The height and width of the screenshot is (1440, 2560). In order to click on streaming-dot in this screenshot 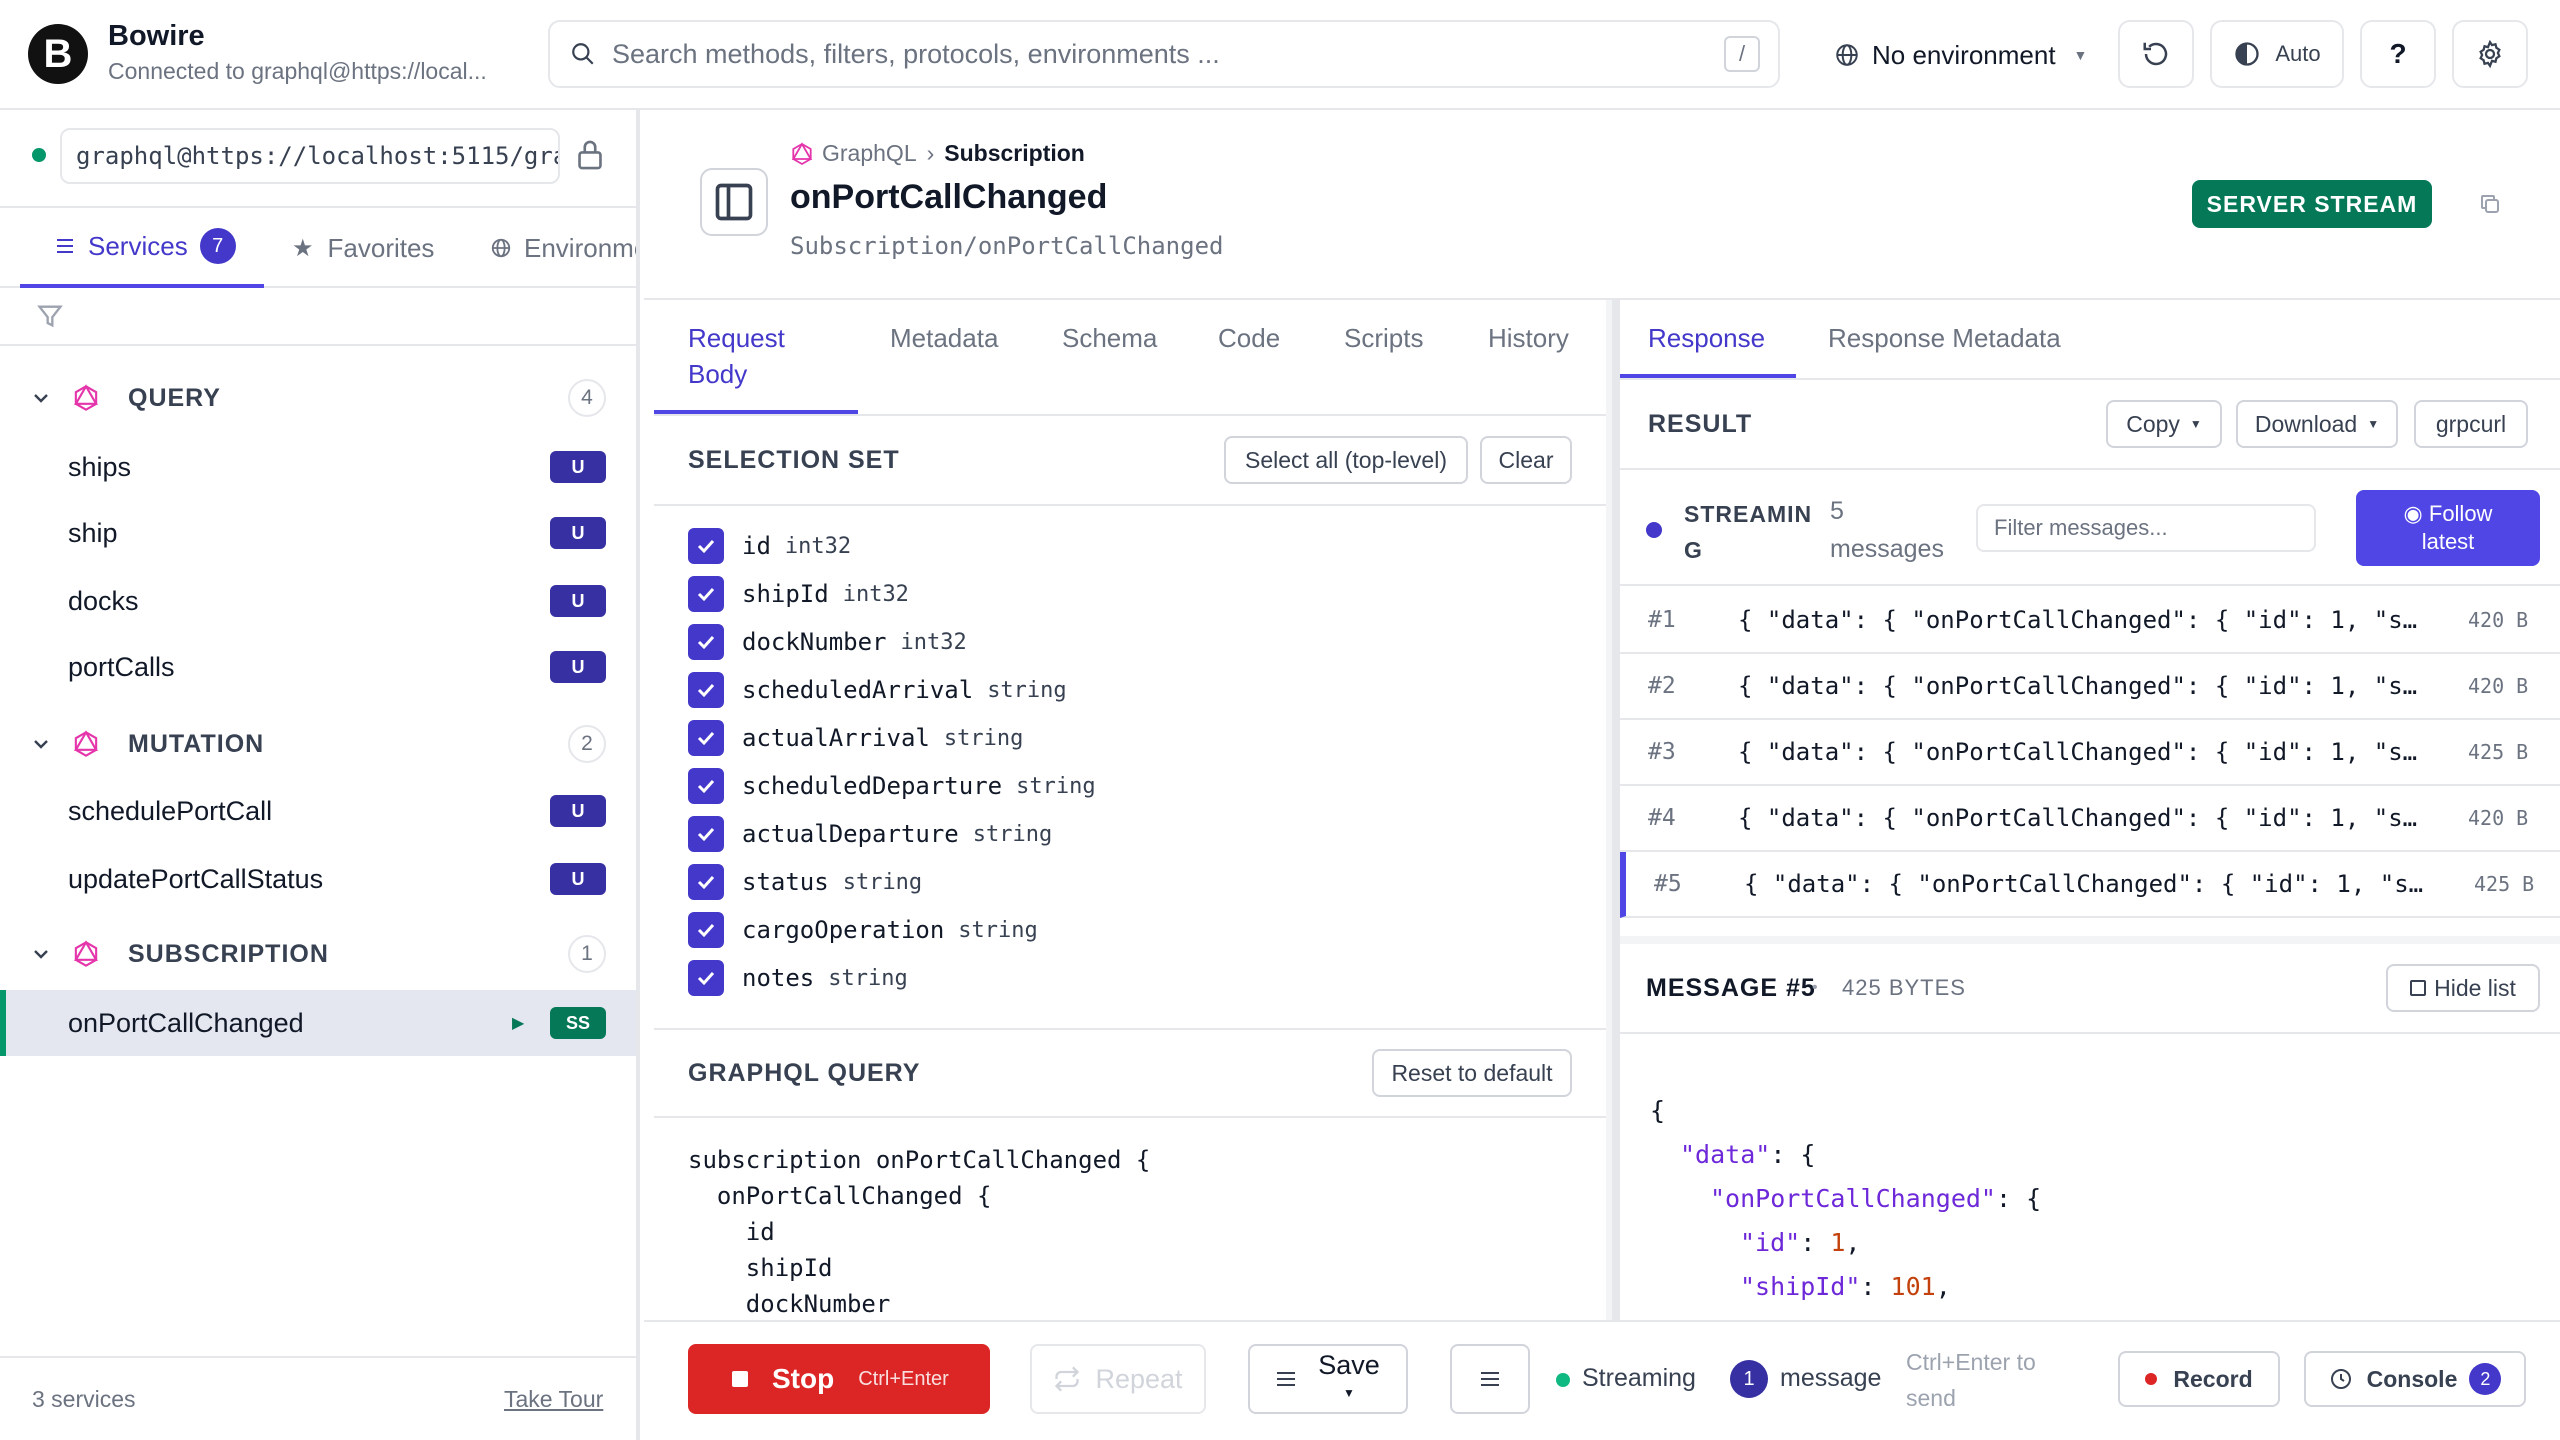, I will do `click(1654, 530)`.